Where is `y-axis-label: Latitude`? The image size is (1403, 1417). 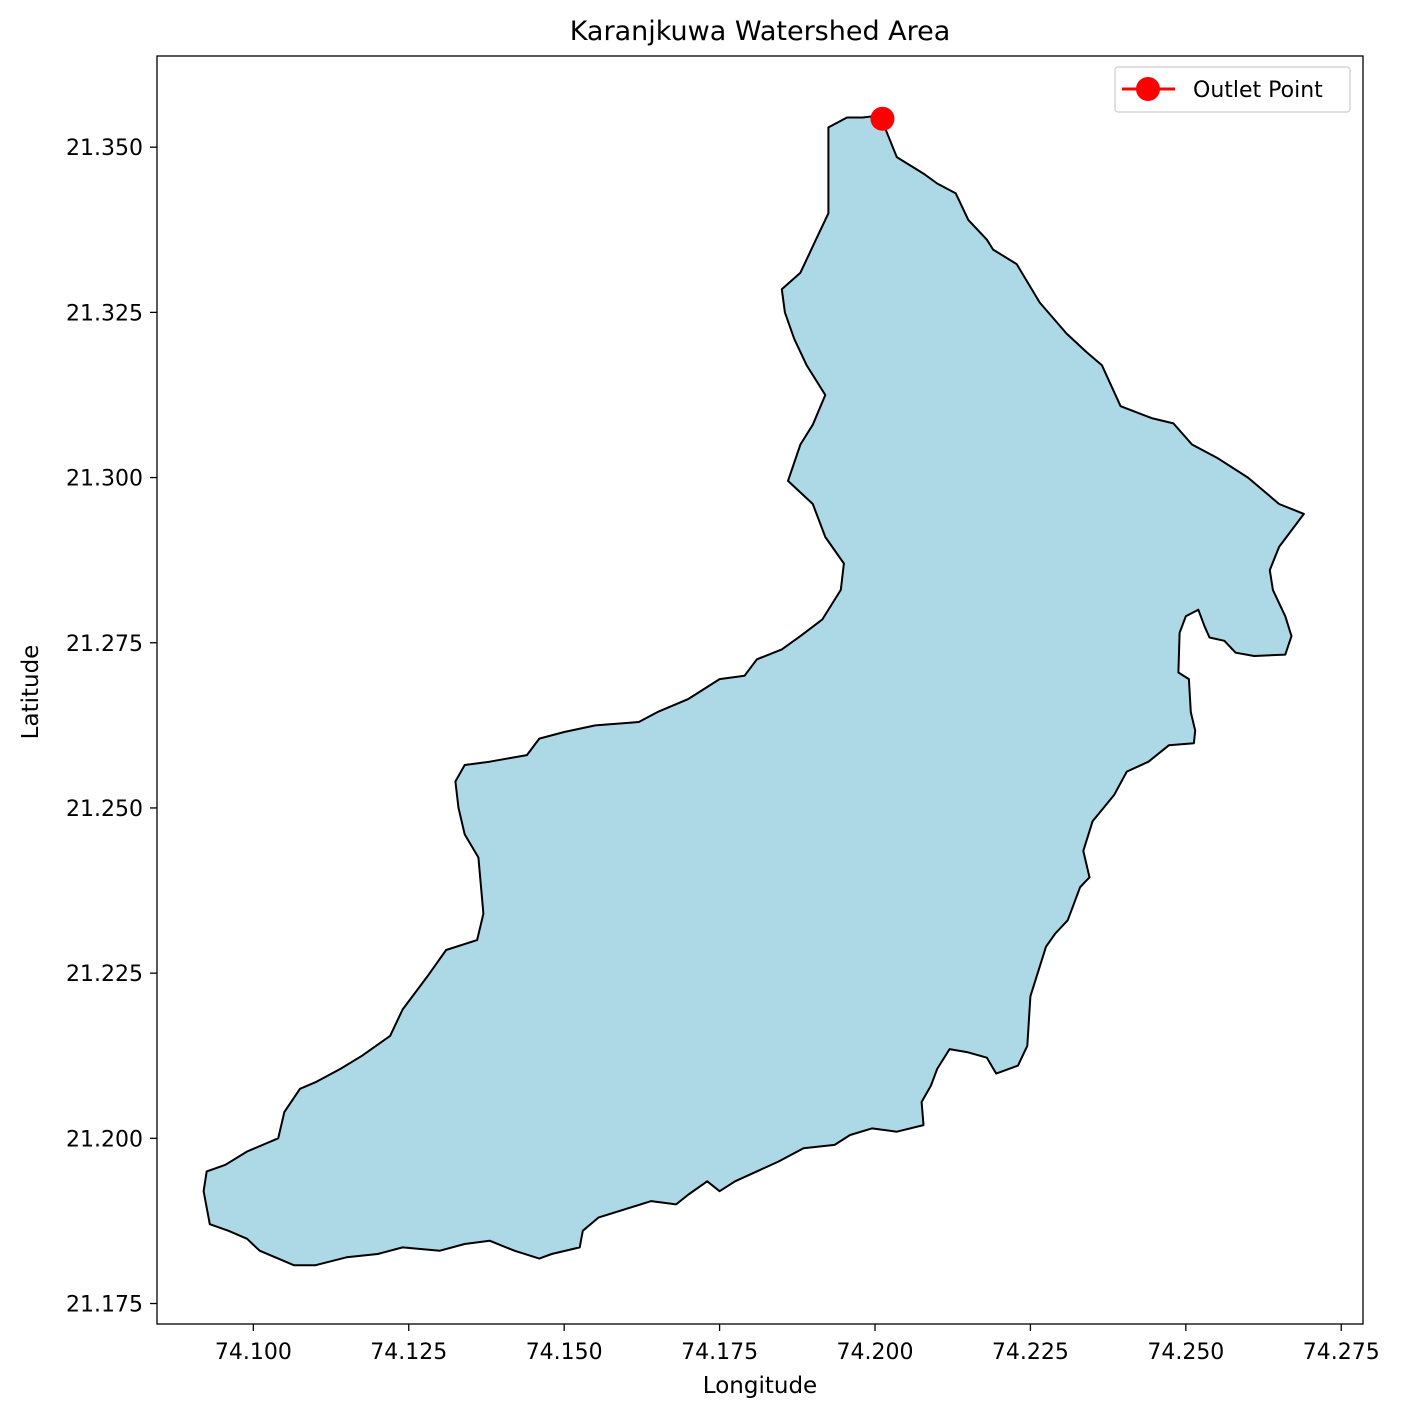 y-axis-label: Latitude is located at coordinates (31, 692).